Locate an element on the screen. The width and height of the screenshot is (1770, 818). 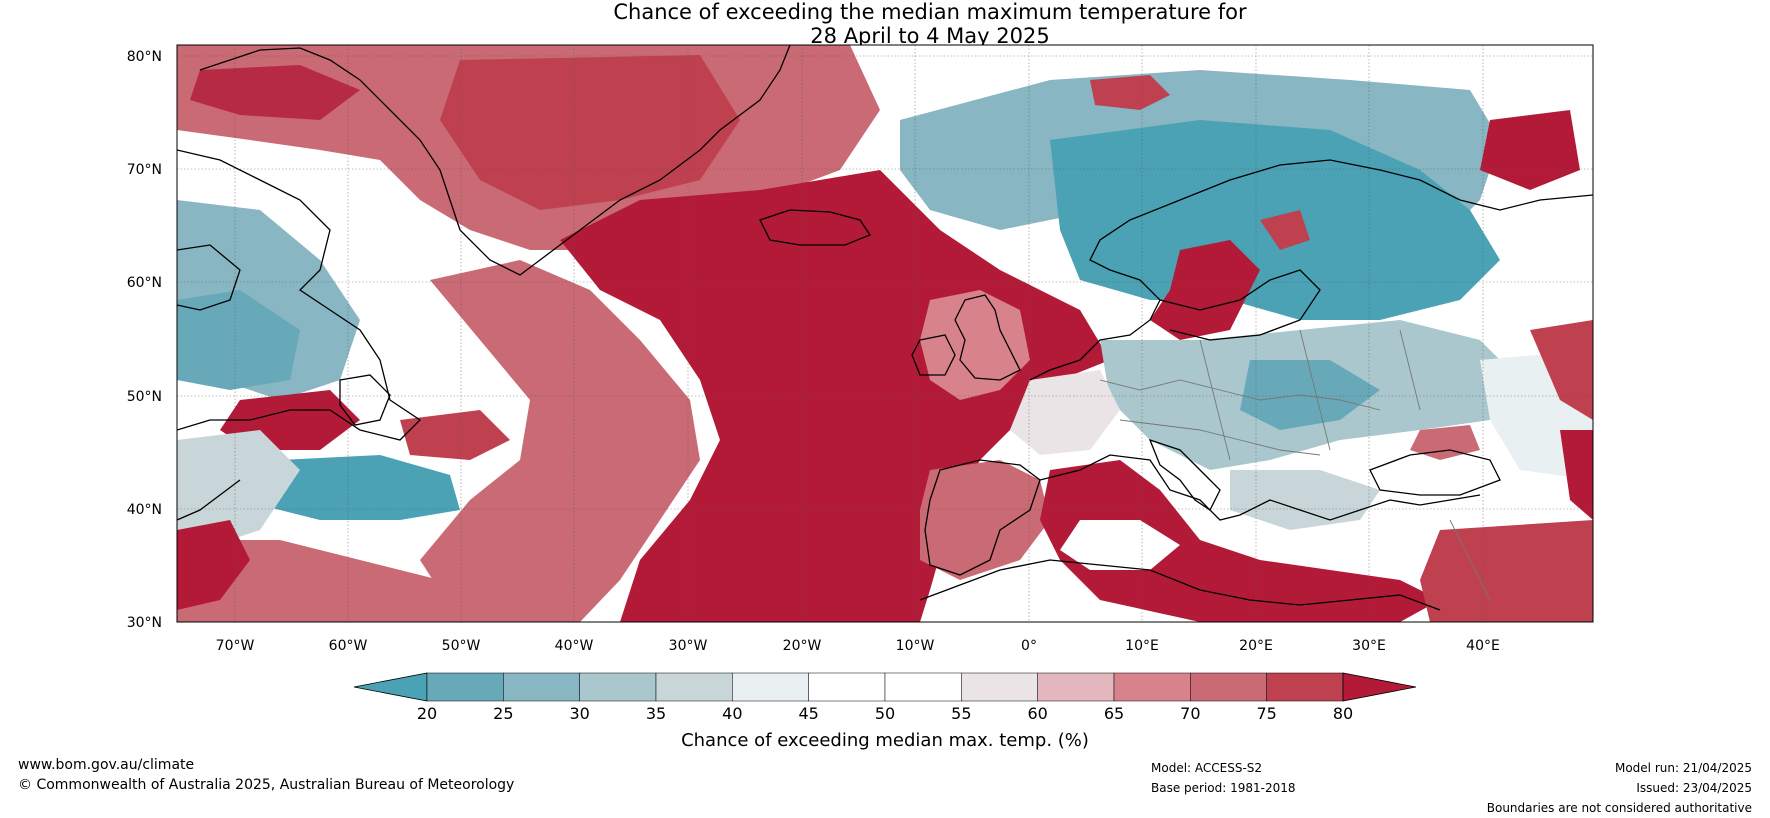
iberia-red is located at coordinates (985, 520).